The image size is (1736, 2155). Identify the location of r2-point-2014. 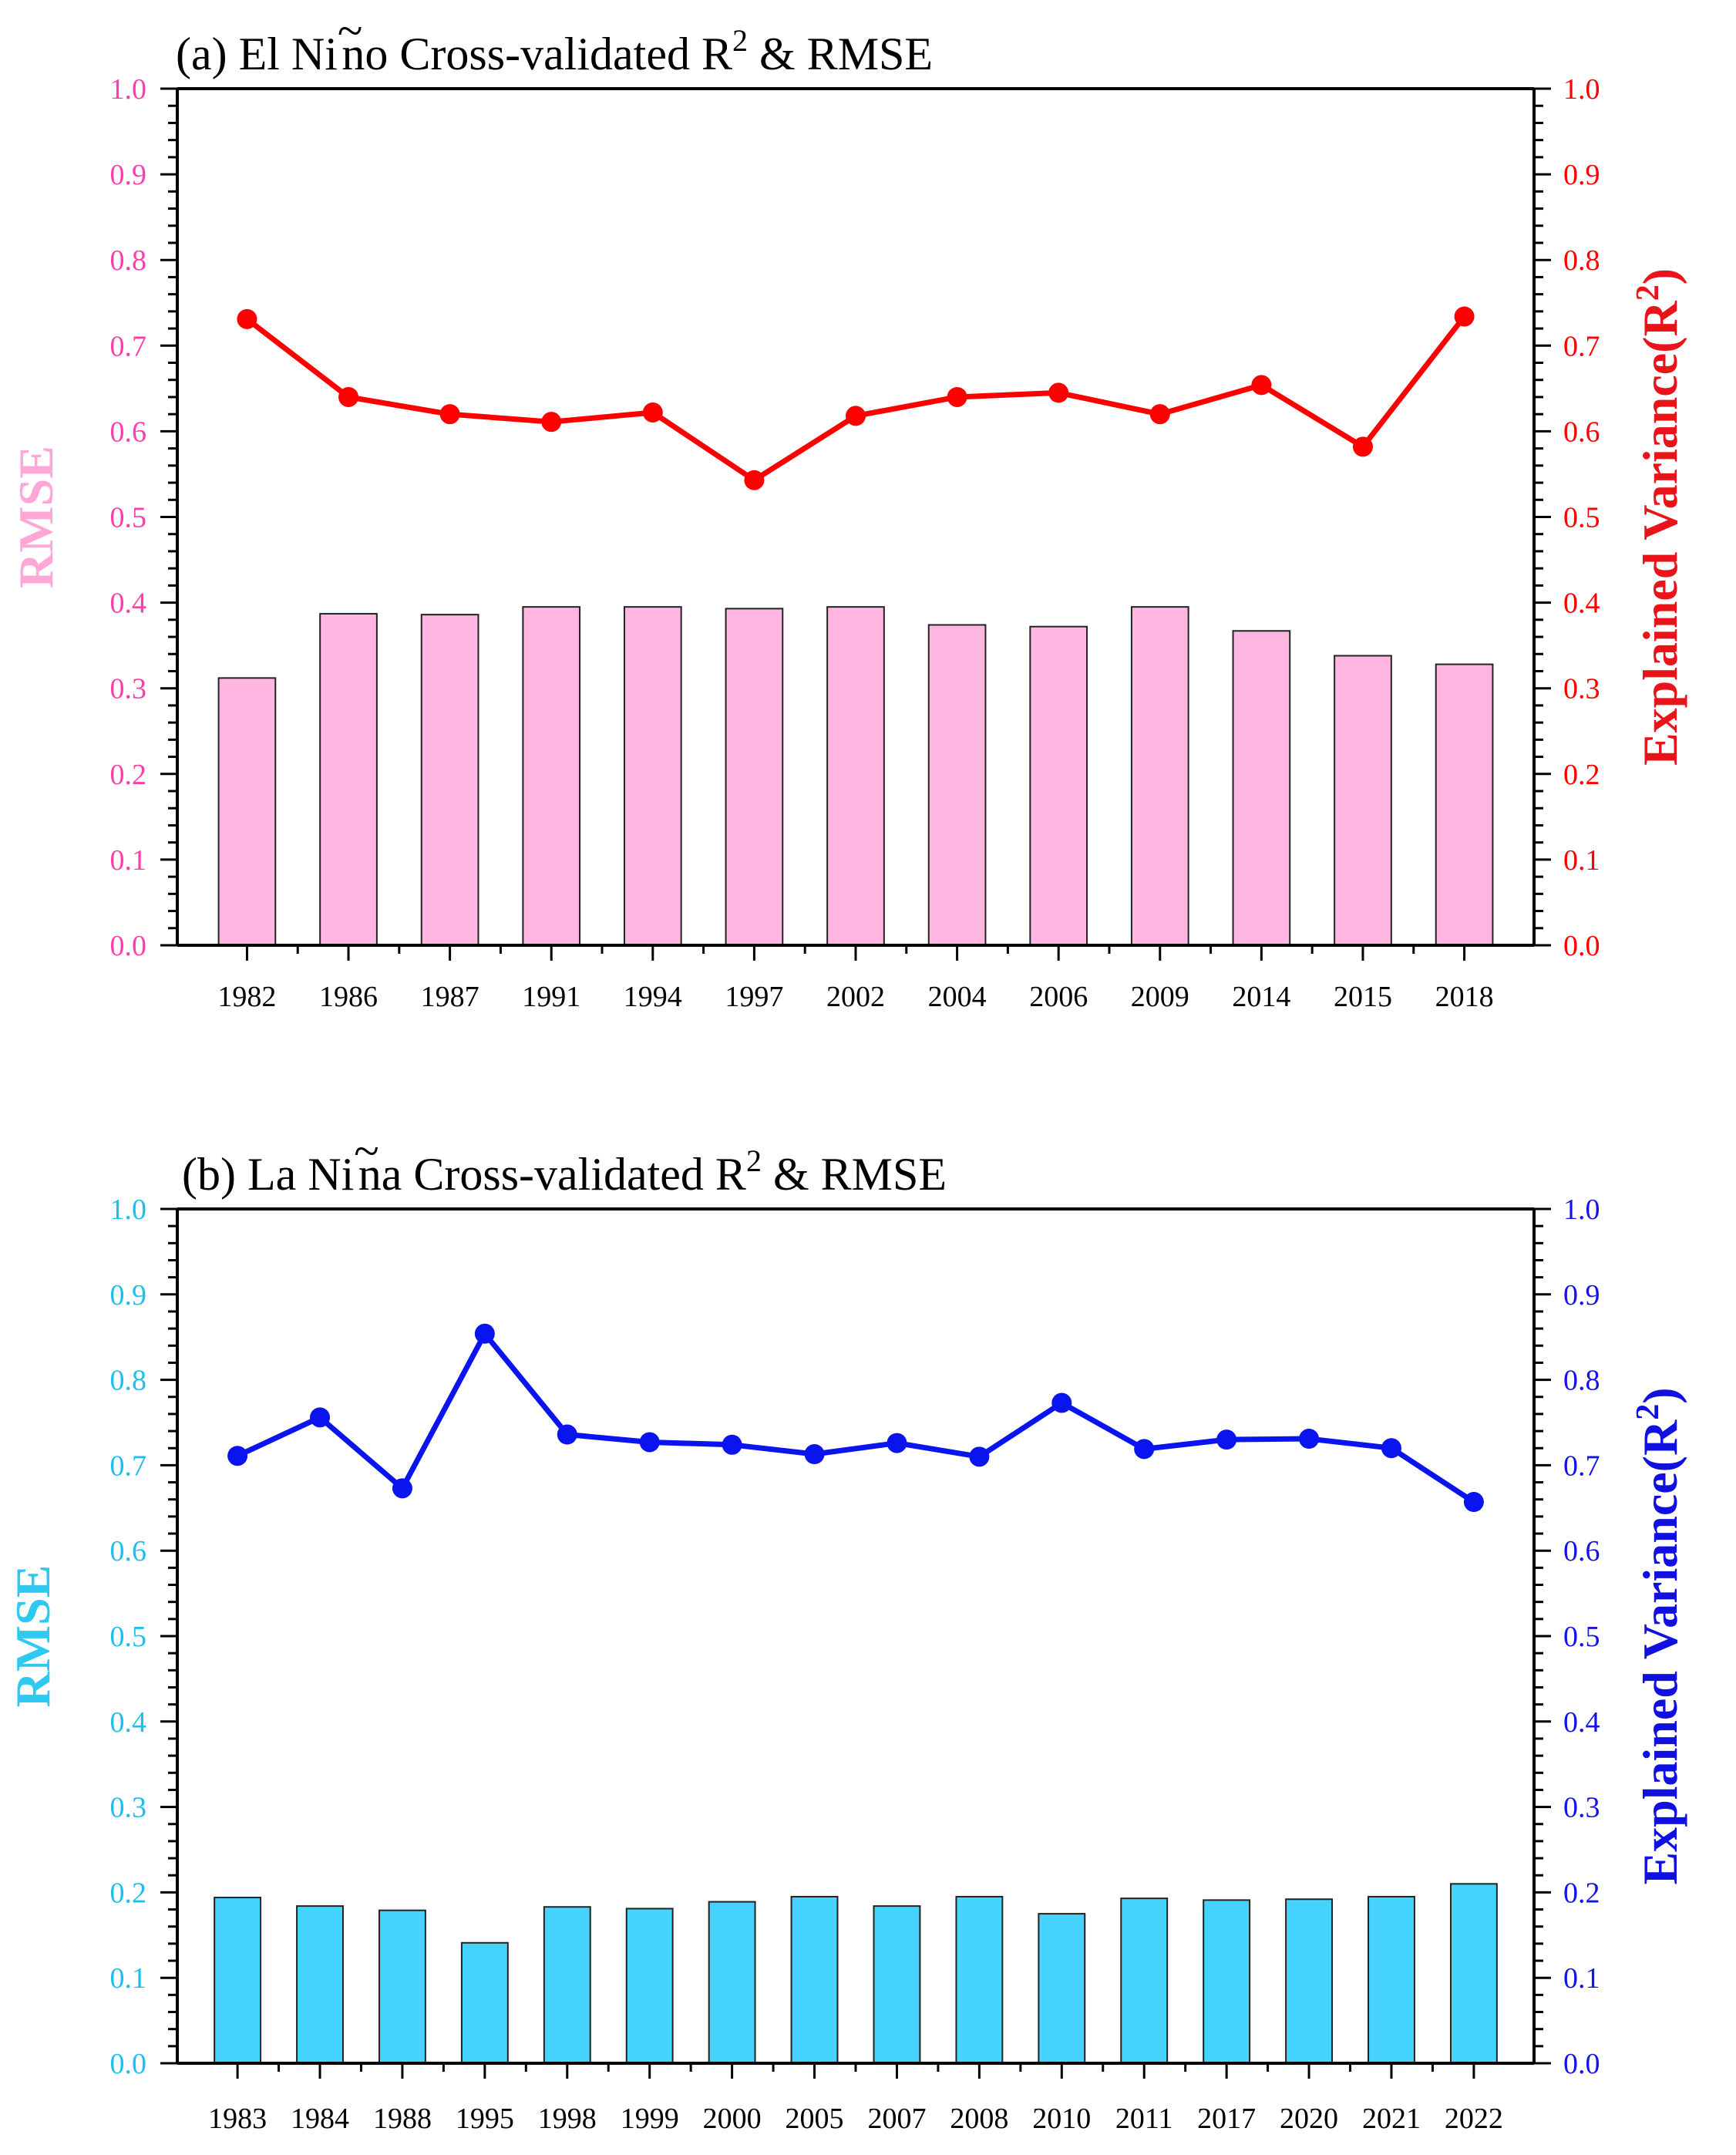
(1261, 385).